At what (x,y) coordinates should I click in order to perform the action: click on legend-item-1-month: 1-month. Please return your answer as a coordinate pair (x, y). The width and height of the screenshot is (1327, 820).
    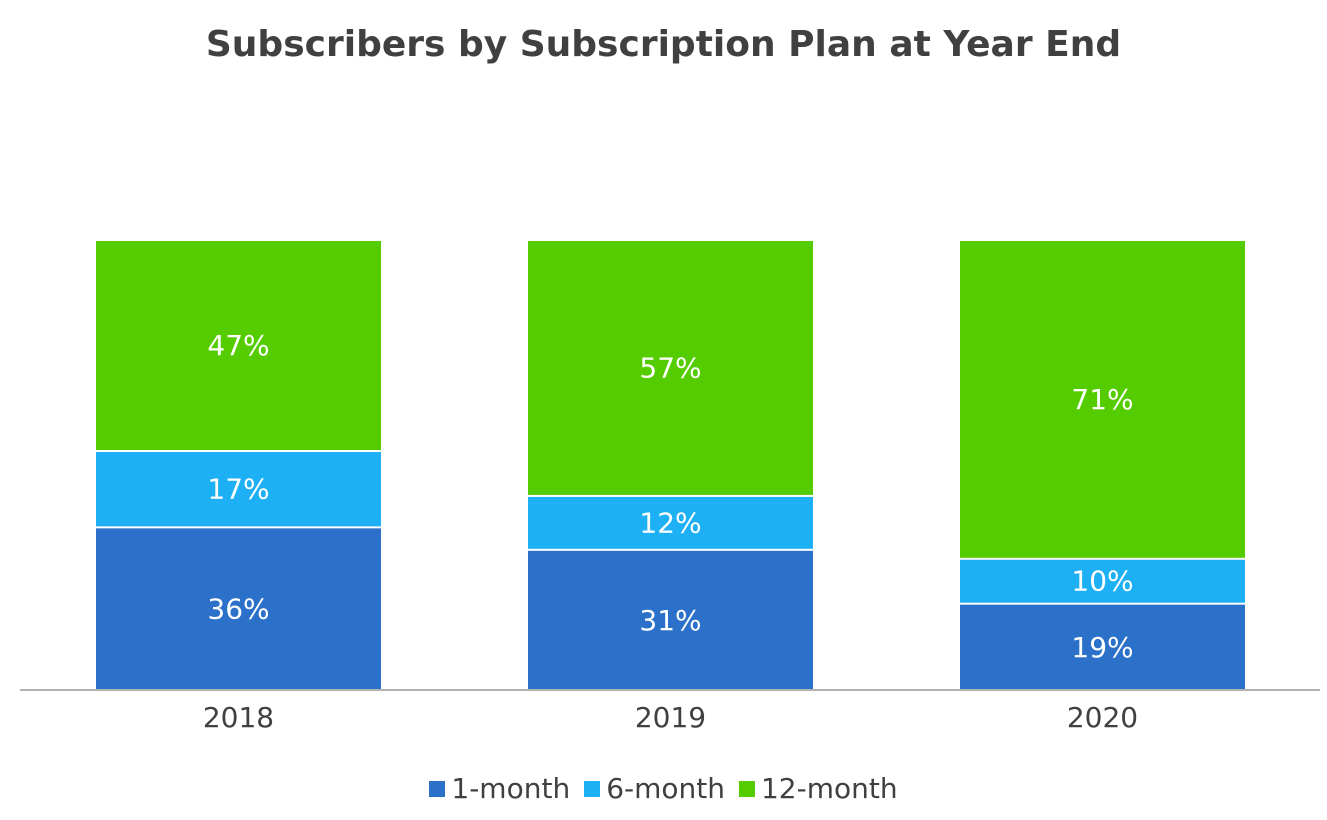
    Looking at the image, I should click on (499, 788).